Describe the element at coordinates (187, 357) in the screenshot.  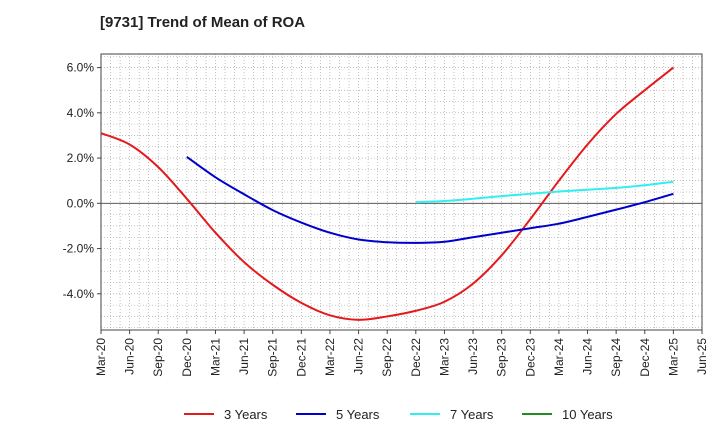
I see `x-tick-label: Dec-20` at that location.